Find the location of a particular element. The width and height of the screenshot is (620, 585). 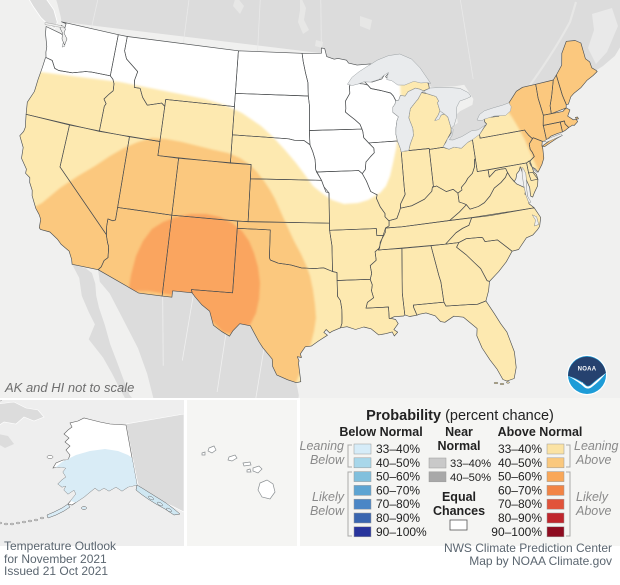

svg-text: AK and HI not to scale is located at coordinates (69, 387).